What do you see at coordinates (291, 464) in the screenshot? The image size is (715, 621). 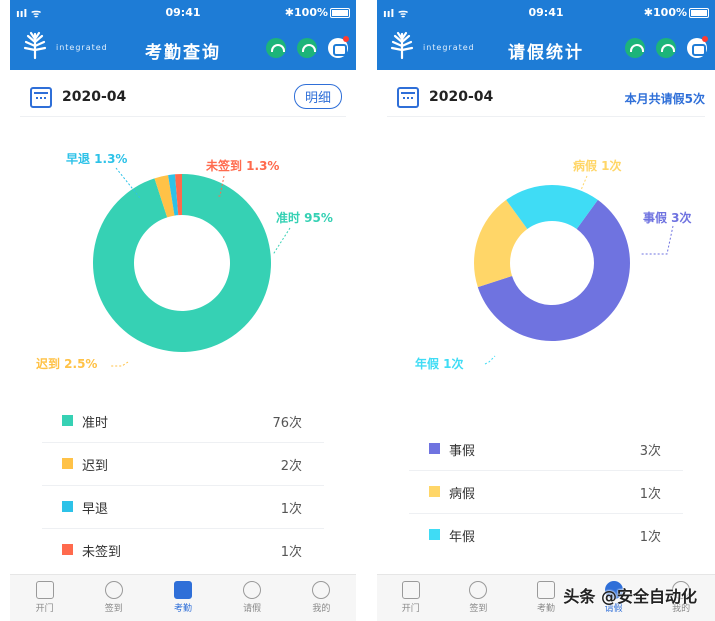 I see `legend-count: 2次` at bounding box center [291, 464].